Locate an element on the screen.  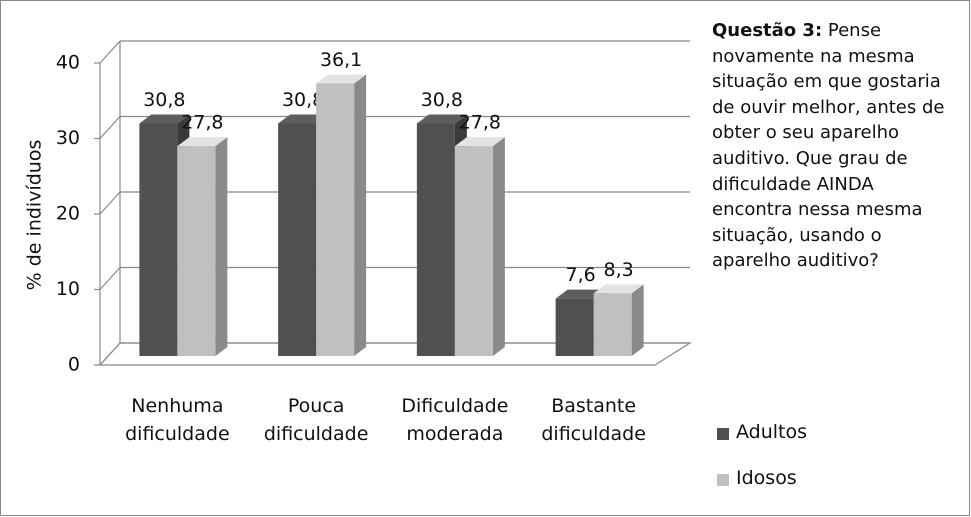
value-label: 8,3 is located at coordinates (619, 270).